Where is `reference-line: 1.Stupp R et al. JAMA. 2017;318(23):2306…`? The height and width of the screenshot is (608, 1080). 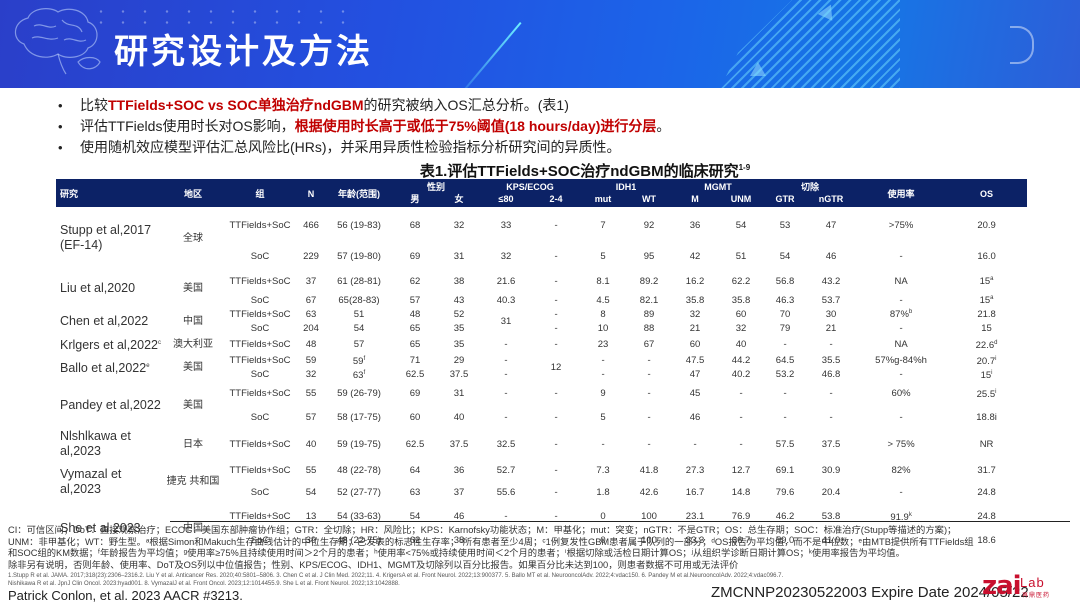
reference-line: 1.Stupp R et al. JAMA. 2017;318(23):2306… is located at coordinates (396, 576).